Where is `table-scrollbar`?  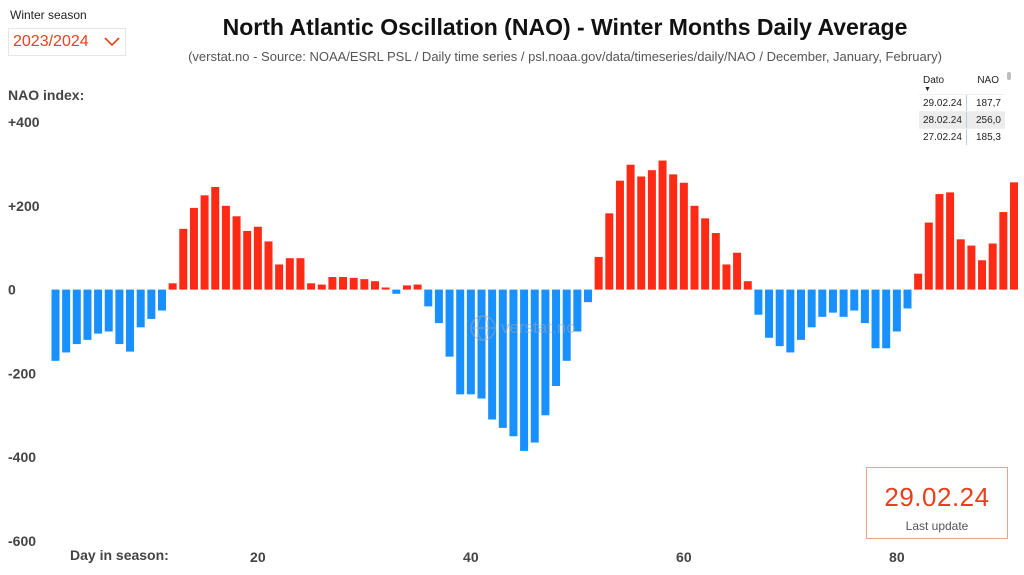
table-scrollbar is located at coordinates (1009, 76).